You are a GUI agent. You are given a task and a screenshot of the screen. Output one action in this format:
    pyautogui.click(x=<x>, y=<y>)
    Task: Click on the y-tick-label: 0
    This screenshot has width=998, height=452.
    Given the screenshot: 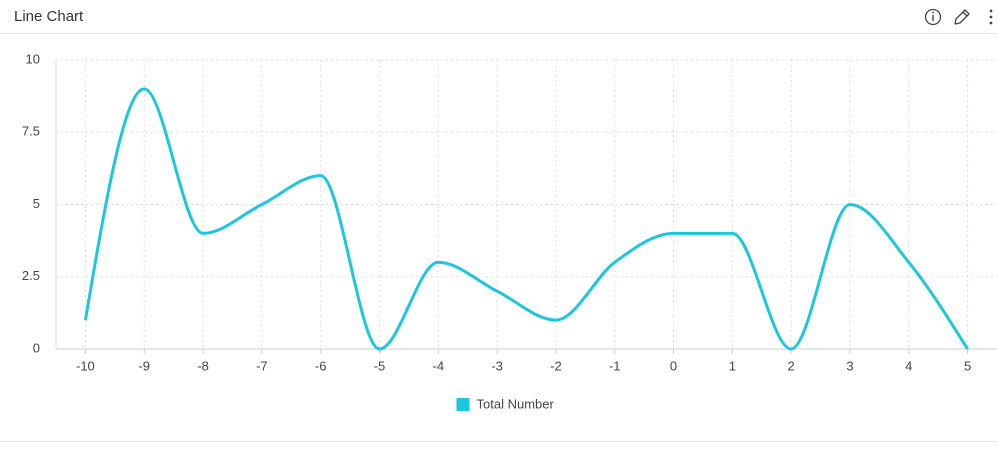 What is the action you would take?
    pyautogui.click(x=36, y=347)
    